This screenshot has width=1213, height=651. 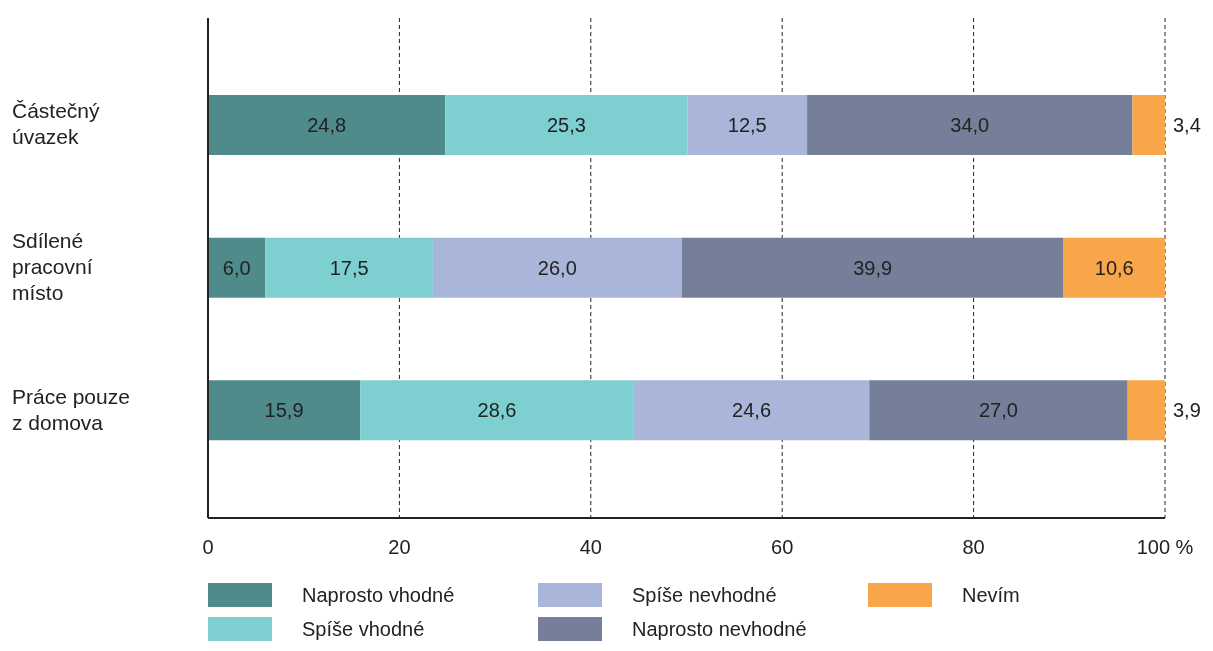 I want to click on data-label: 15,9, so click(x=284, y=410).